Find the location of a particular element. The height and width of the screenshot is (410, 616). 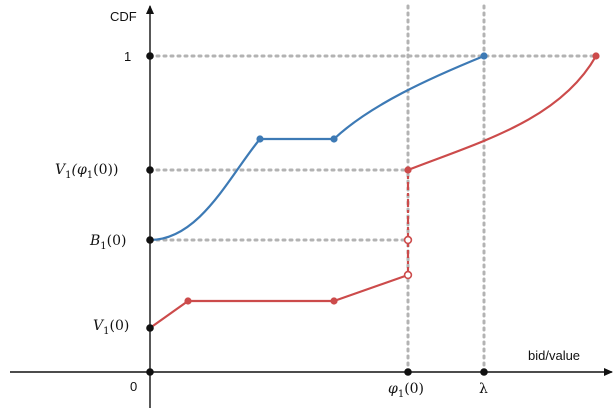

y-dot-v1phi is located at coordinates (150, 170).